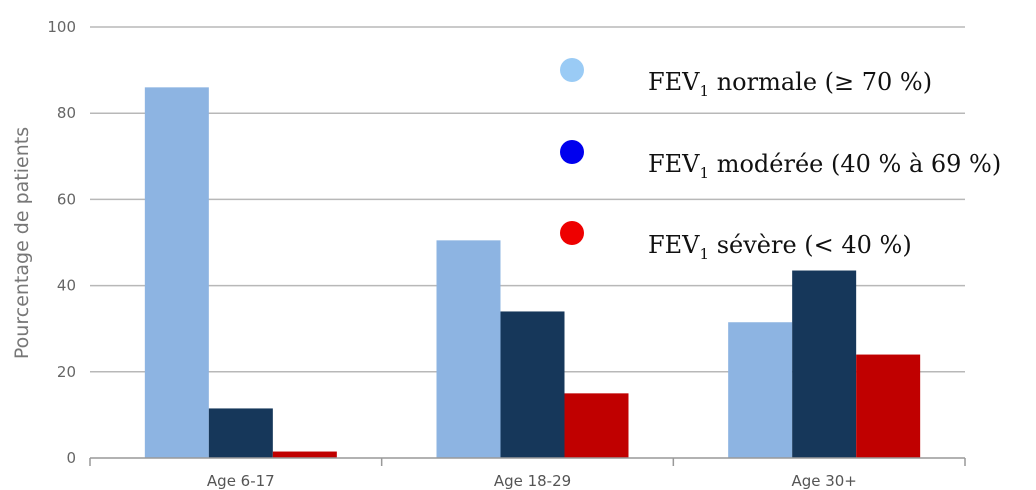  What do you see at coordinates (66, 286) in the screenshot?
I see `y-tick-label: 40` at bounding box center [66, 286].